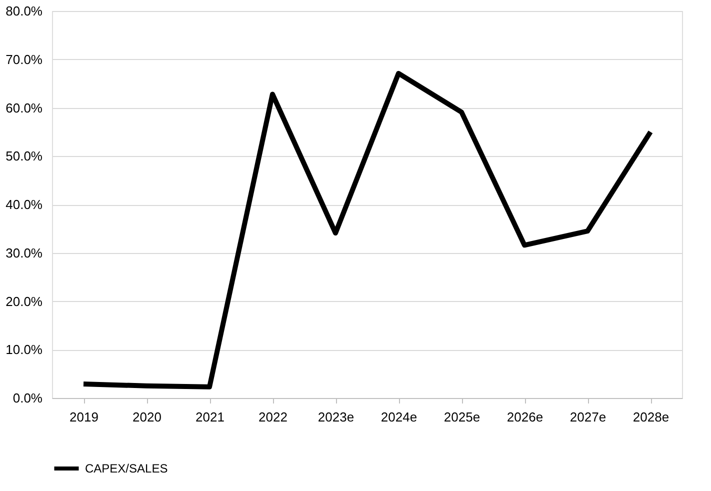 The image size is (711, 491). I want to click on x-tick-label: 2019, so click(84, 417).